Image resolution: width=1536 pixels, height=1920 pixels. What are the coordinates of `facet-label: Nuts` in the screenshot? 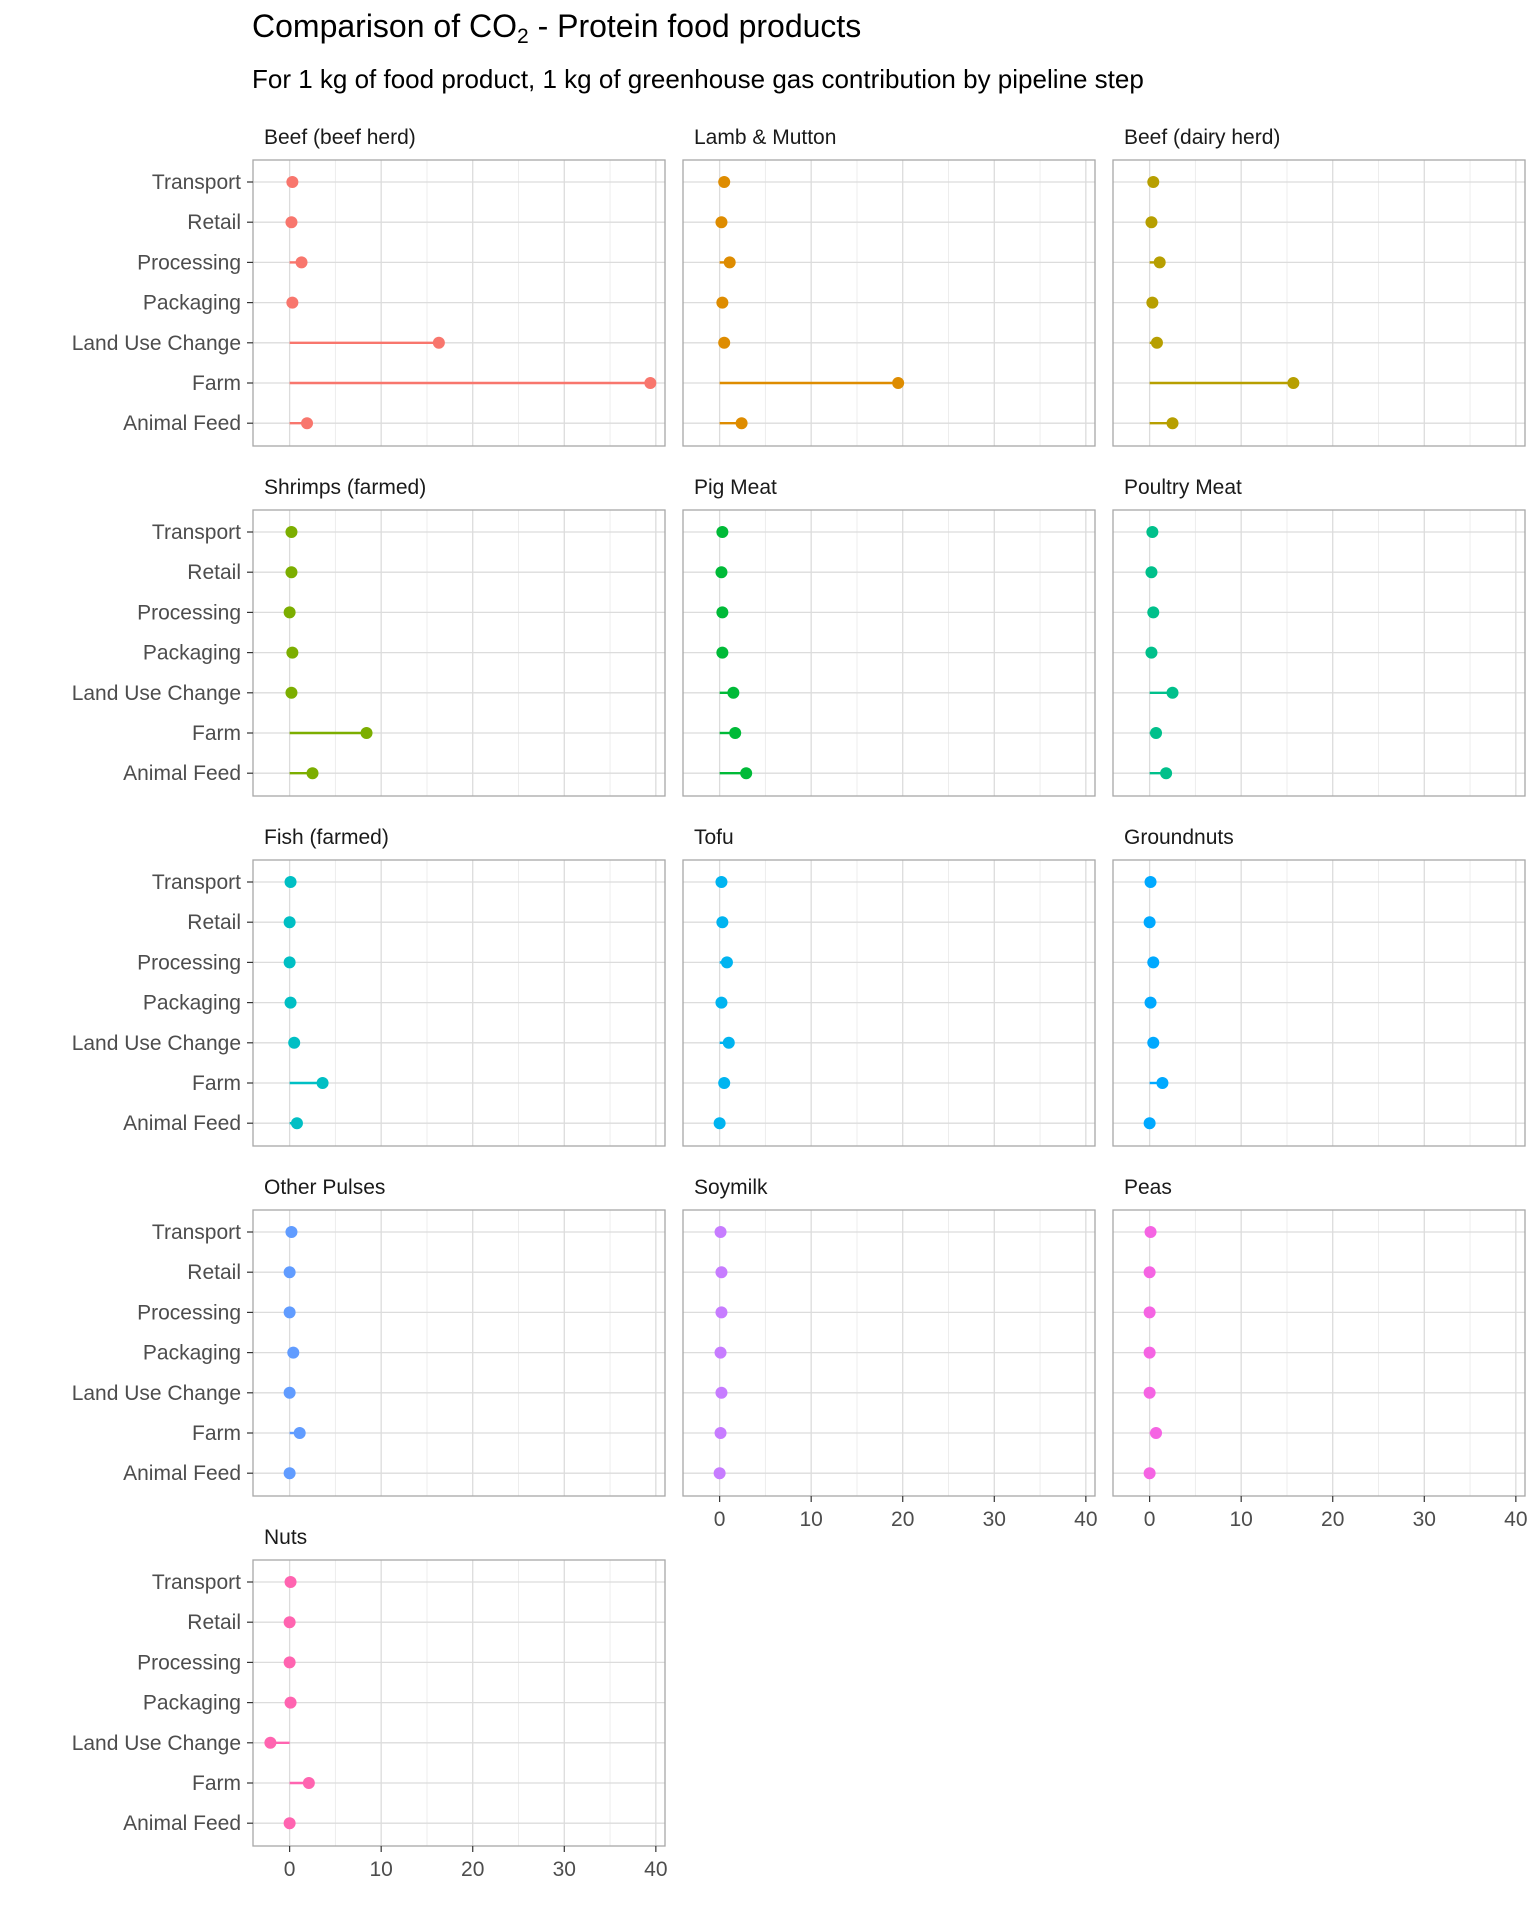 It's located at (285, 1537).